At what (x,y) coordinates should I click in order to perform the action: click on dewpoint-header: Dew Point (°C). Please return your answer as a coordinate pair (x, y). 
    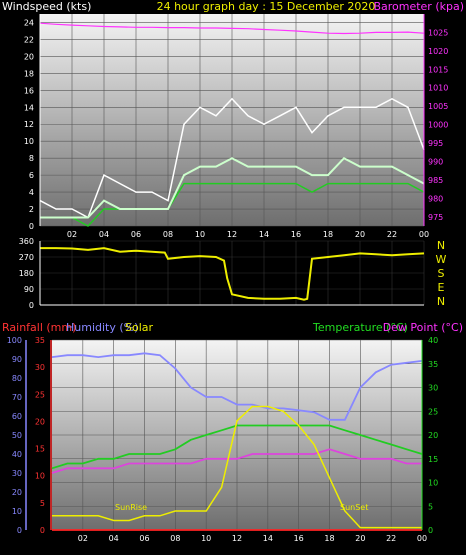
    Looking at the image, I should click on (423, 327).